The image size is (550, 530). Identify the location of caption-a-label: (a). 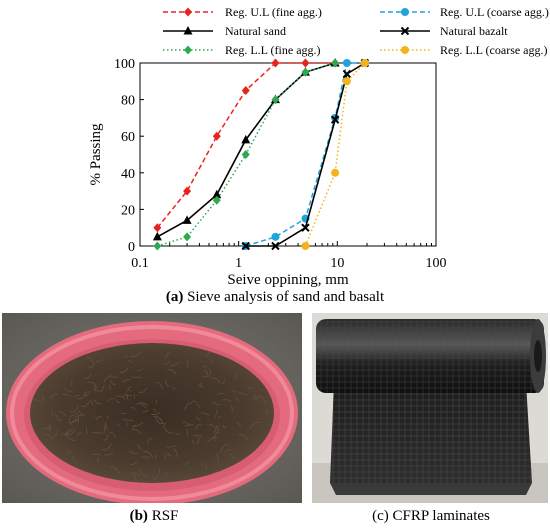
(174, 297).